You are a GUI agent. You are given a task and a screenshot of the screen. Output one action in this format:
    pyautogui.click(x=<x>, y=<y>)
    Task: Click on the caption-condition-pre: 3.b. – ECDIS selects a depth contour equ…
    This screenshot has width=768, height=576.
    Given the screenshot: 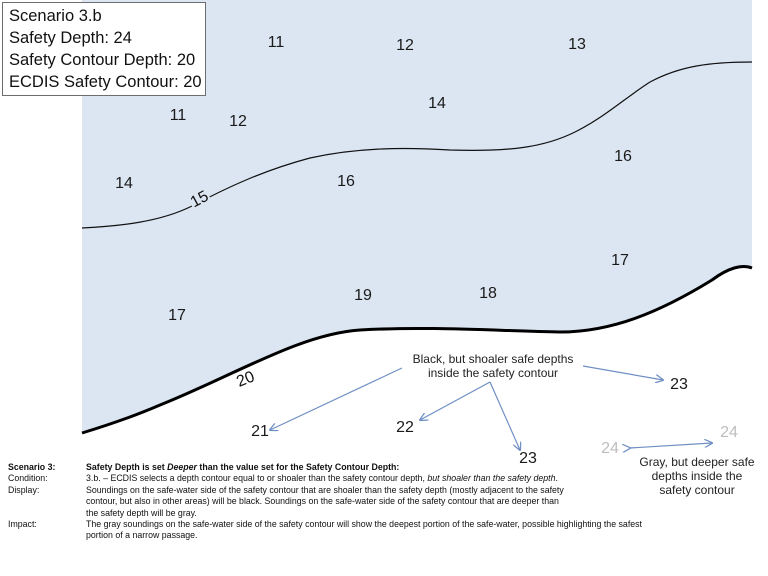 What is the action you would take?
    pyautogui.click(x=257, y=478)
    